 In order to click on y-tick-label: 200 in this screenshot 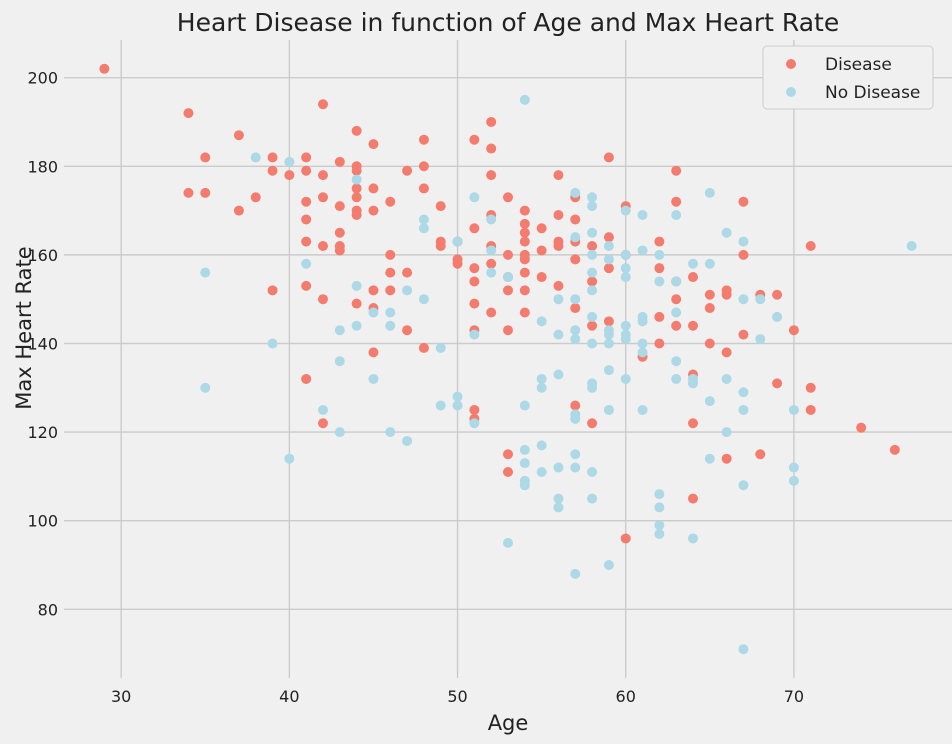, I will do `click(42, 78)`.